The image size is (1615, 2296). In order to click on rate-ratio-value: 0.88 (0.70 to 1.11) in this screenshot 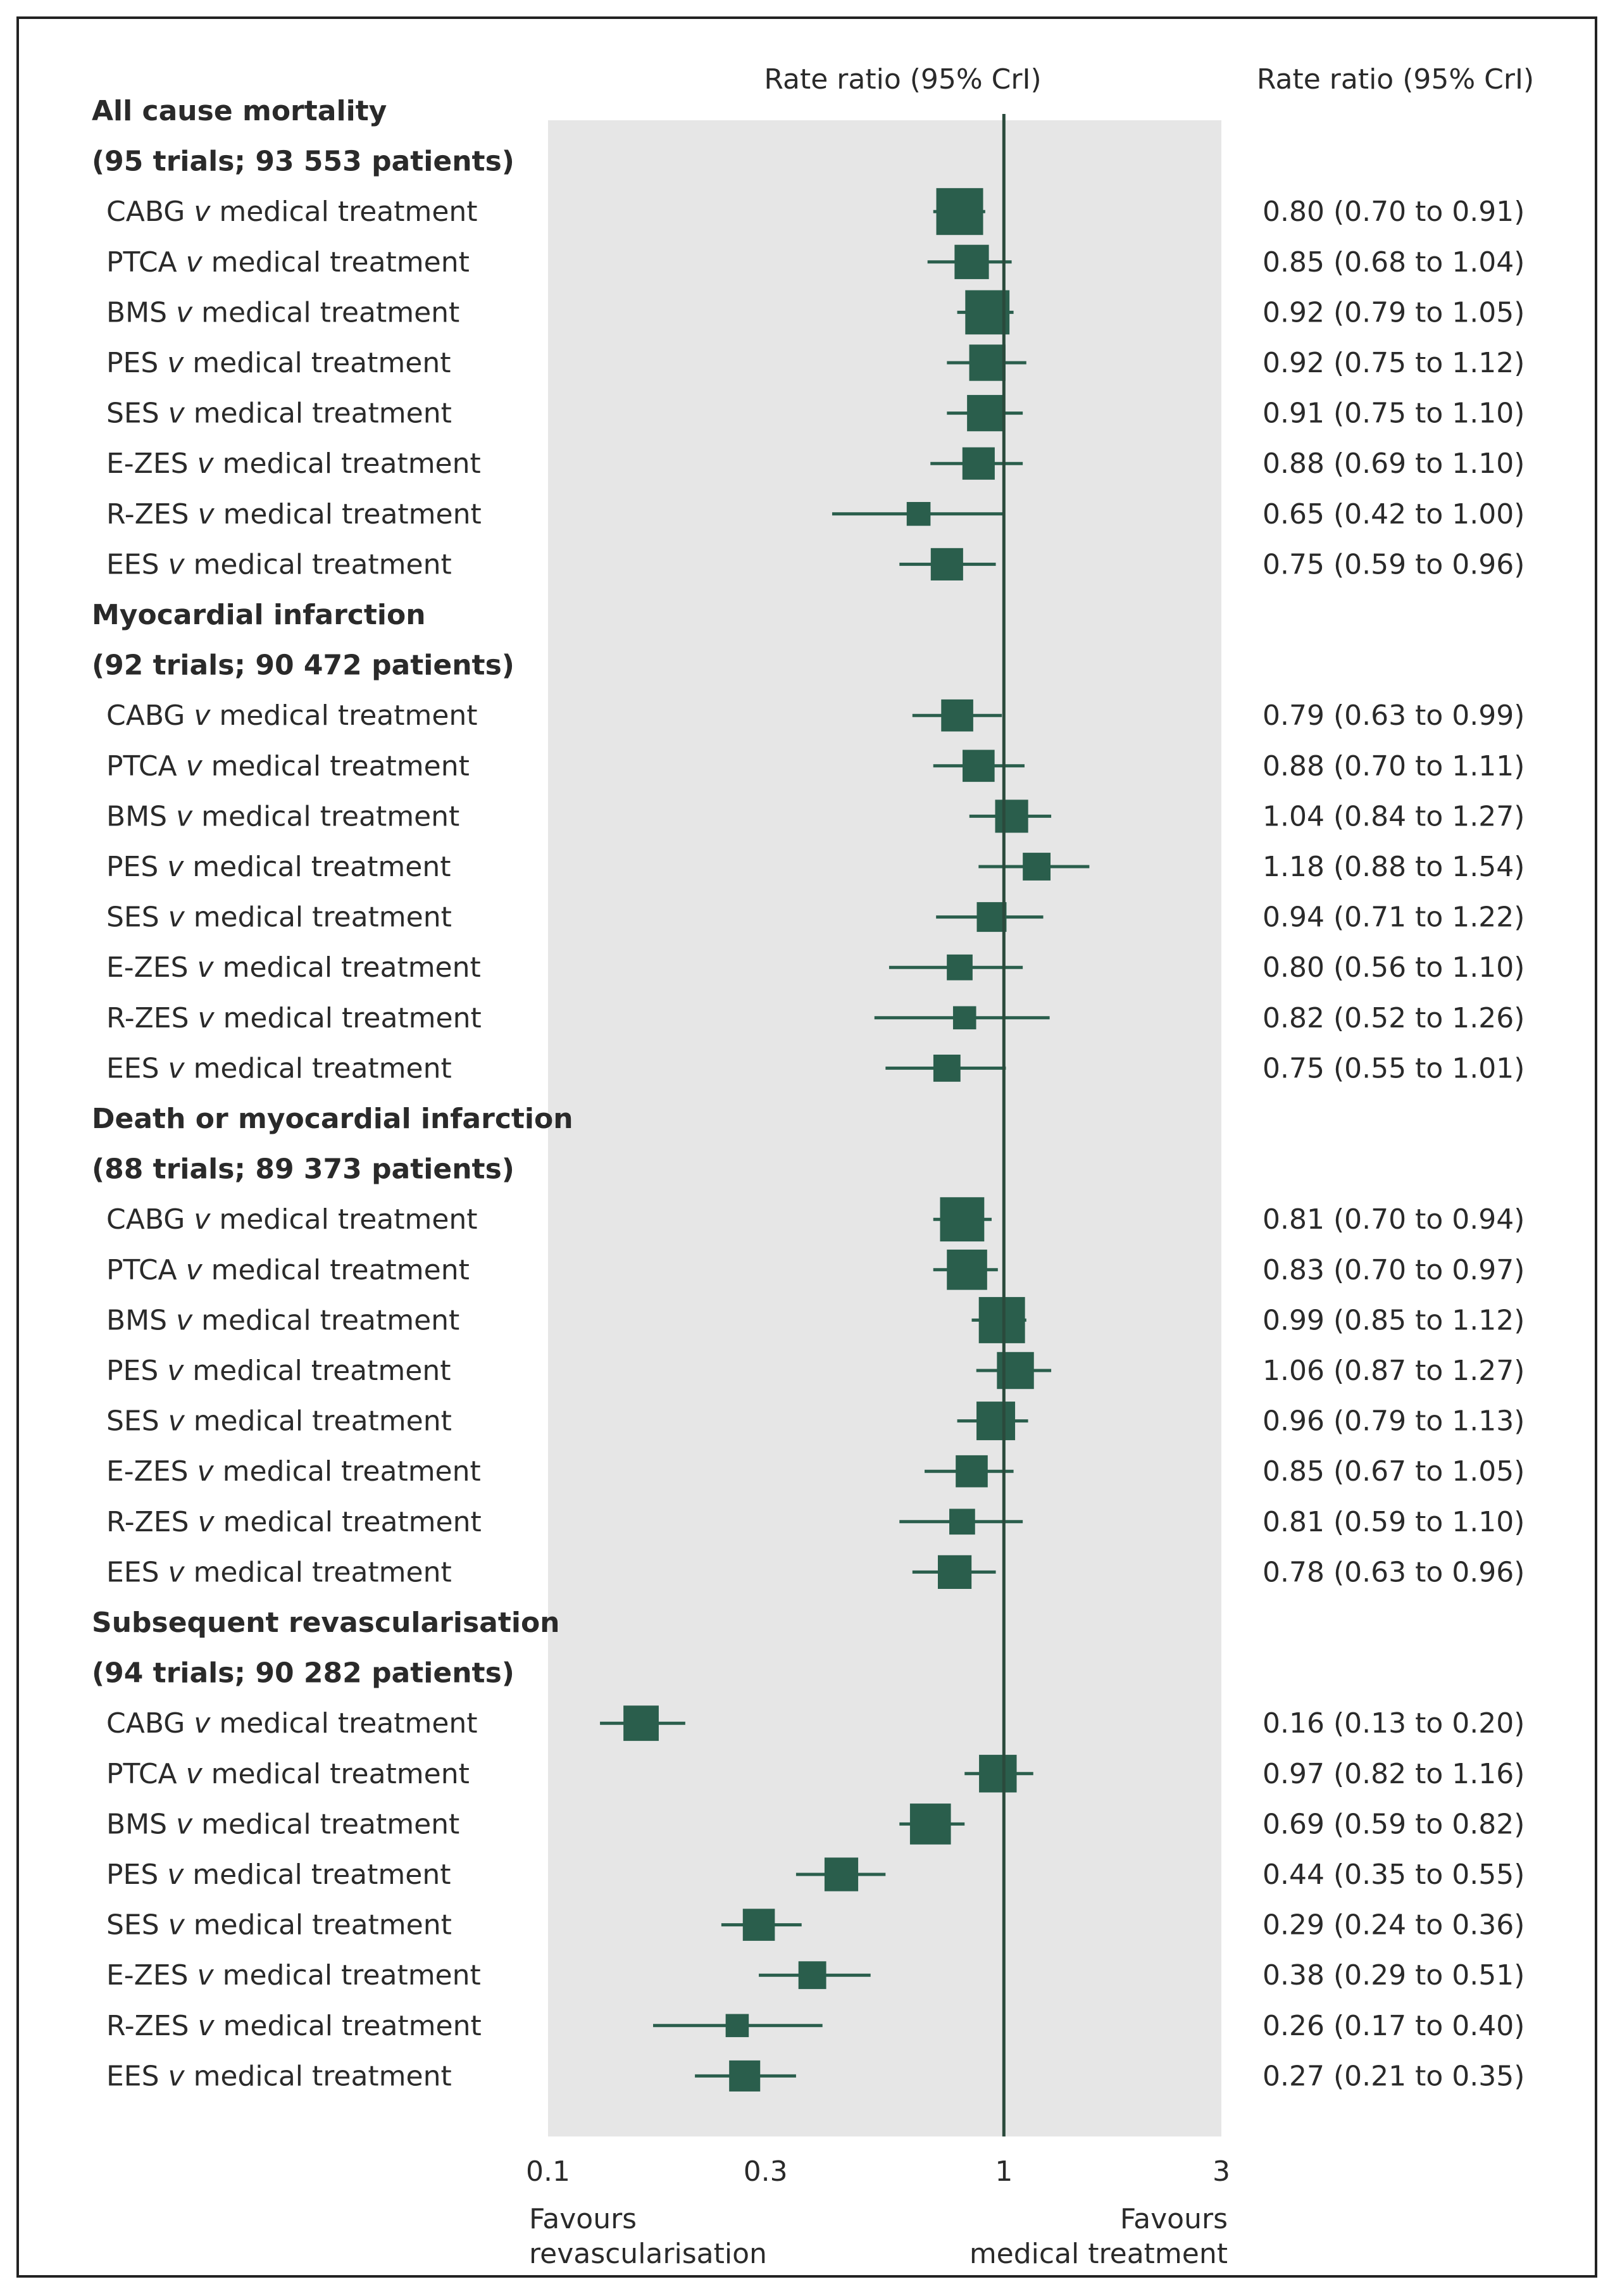, I will do `click(1394, 766)`.